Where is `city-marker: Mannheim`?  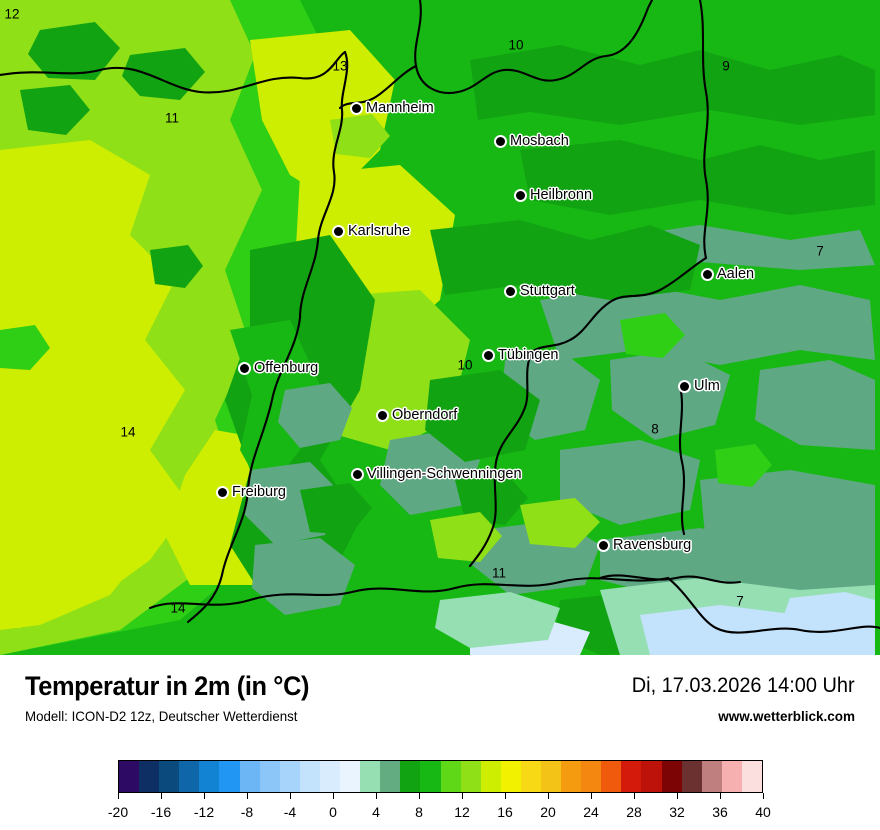
city-marker: Mannheim is located at coordinates (393, 108).